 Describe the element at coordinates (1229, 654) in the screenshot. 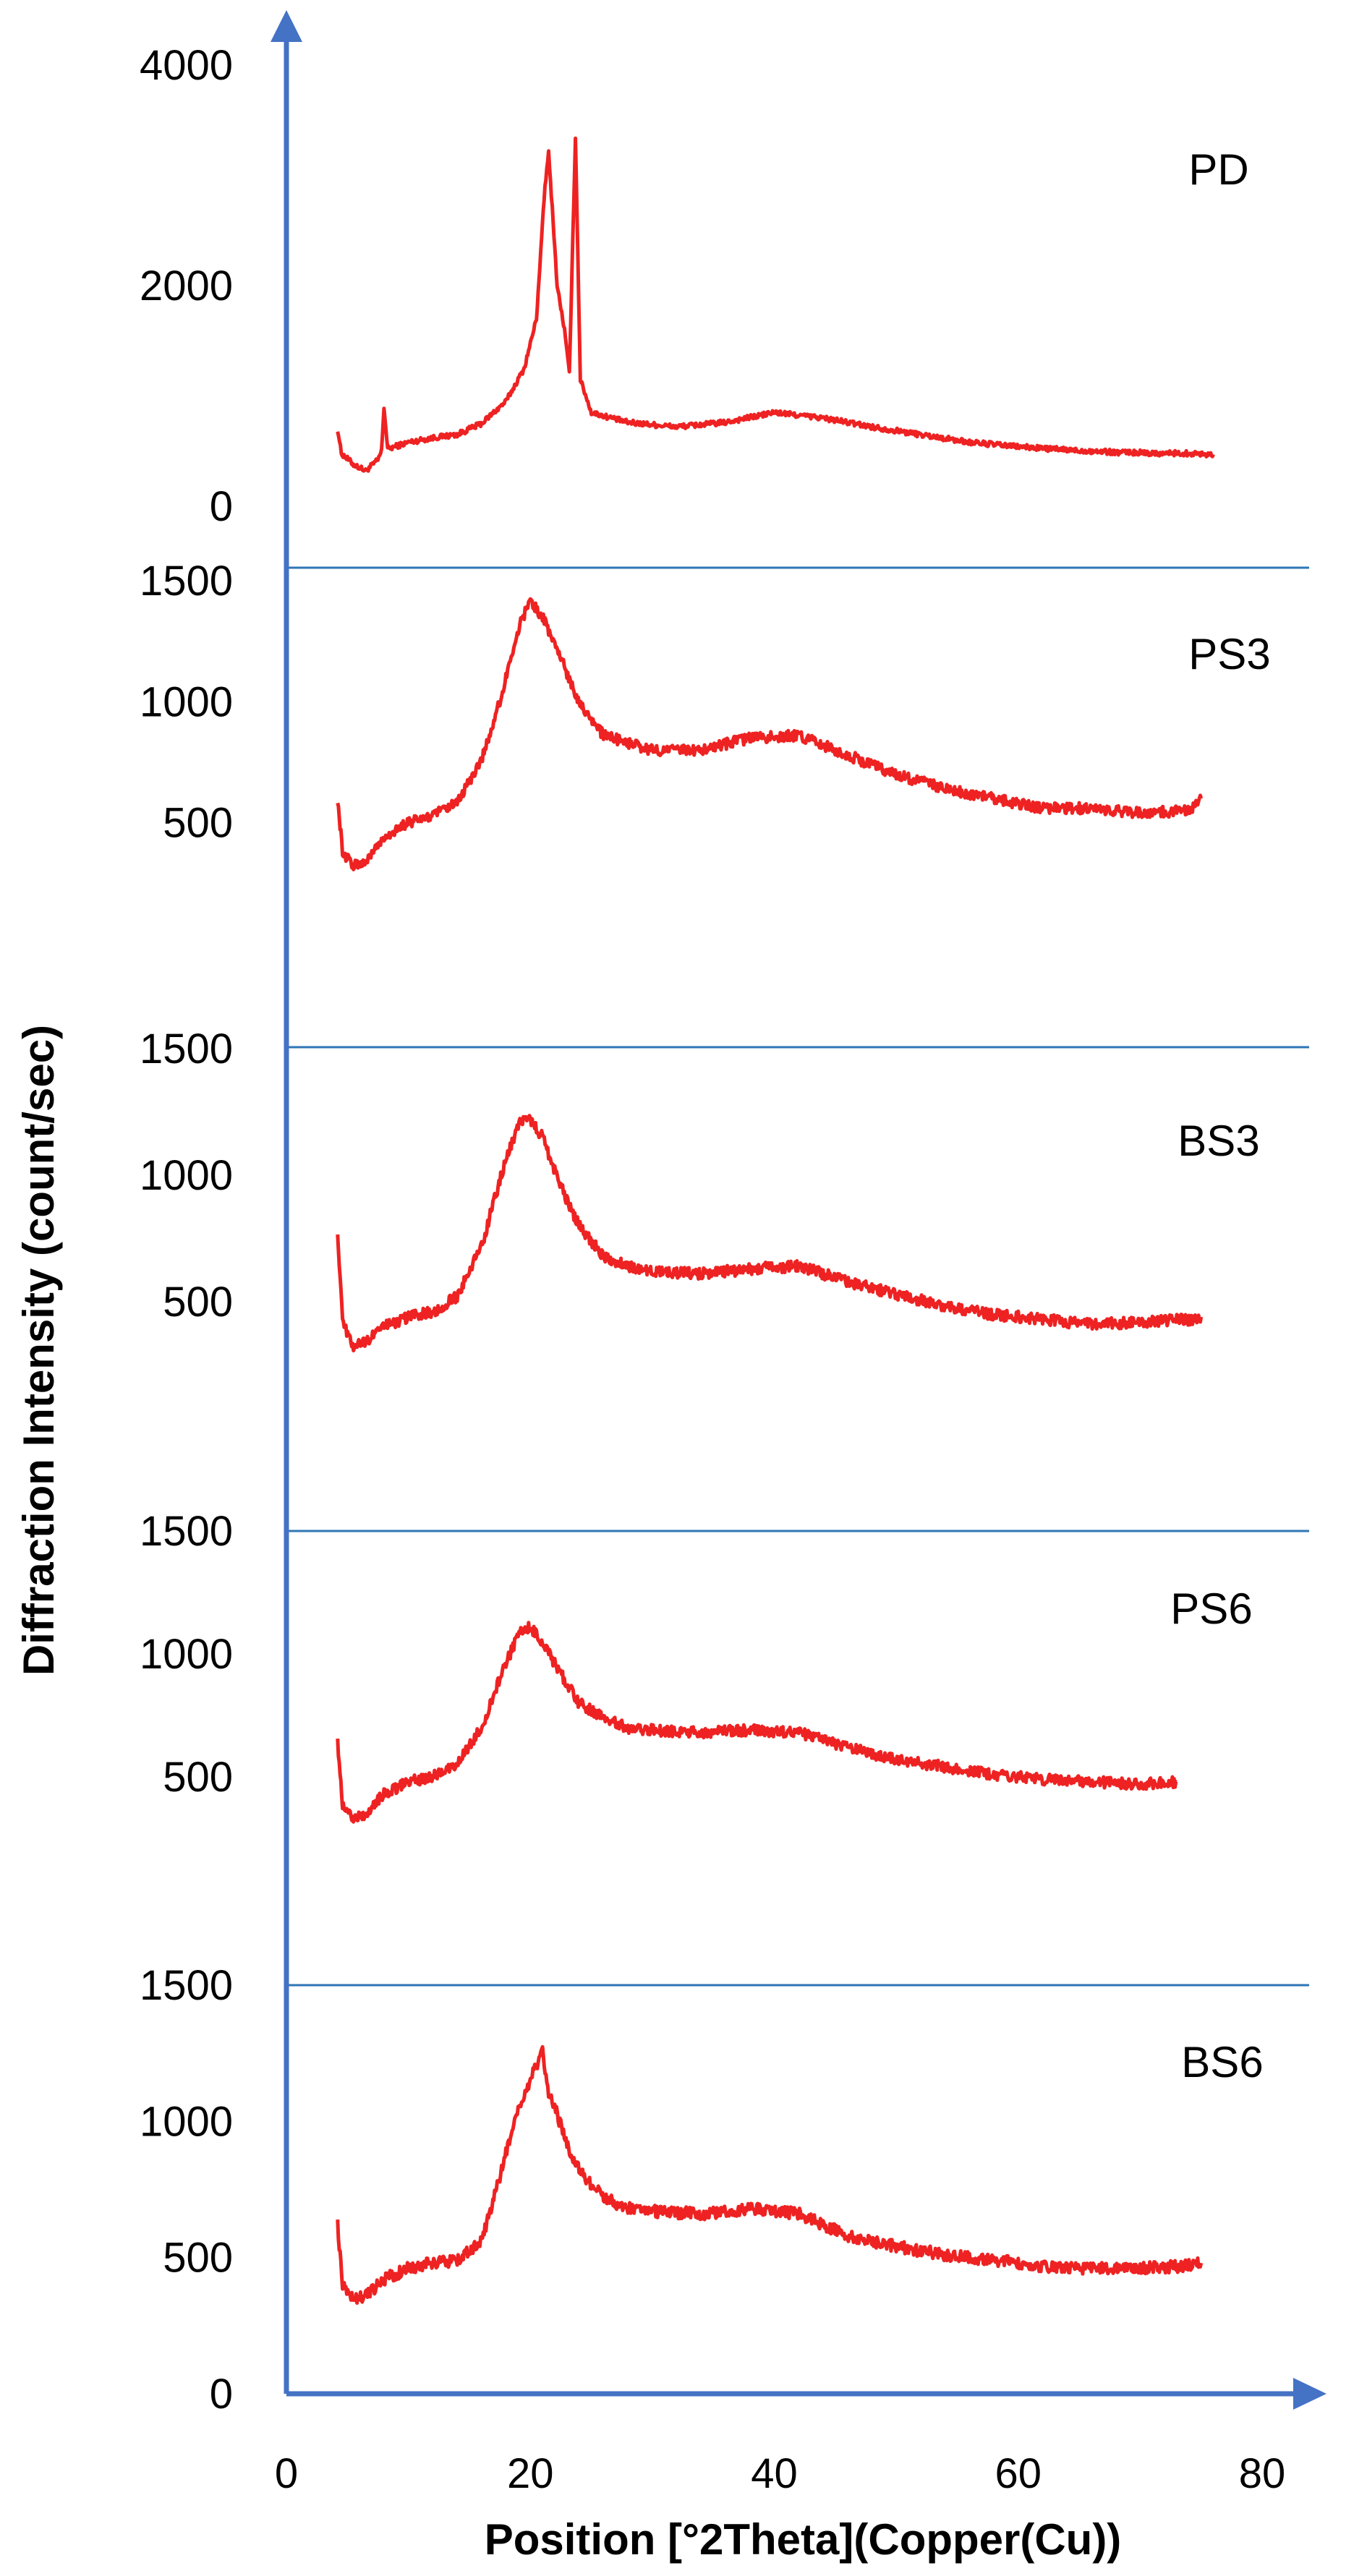

I see `panel-label-ps3: PS3` at that location.